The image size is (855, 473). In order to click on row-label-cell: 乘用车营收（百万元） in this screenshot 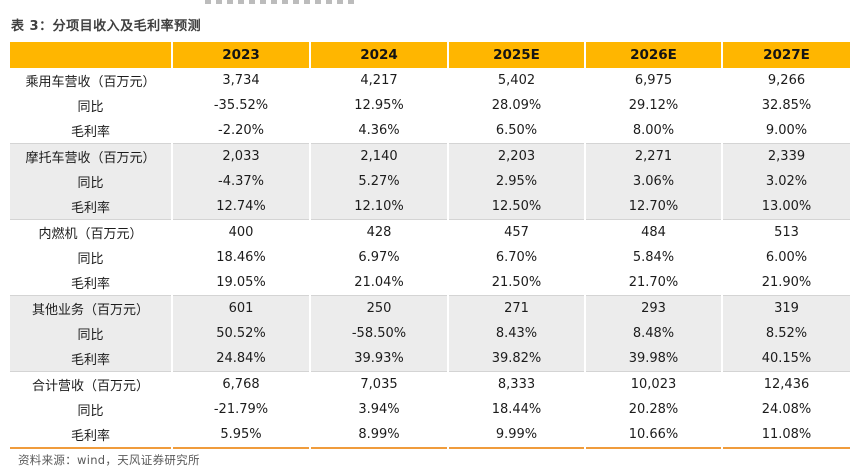, I will do `click(91, 80)`.